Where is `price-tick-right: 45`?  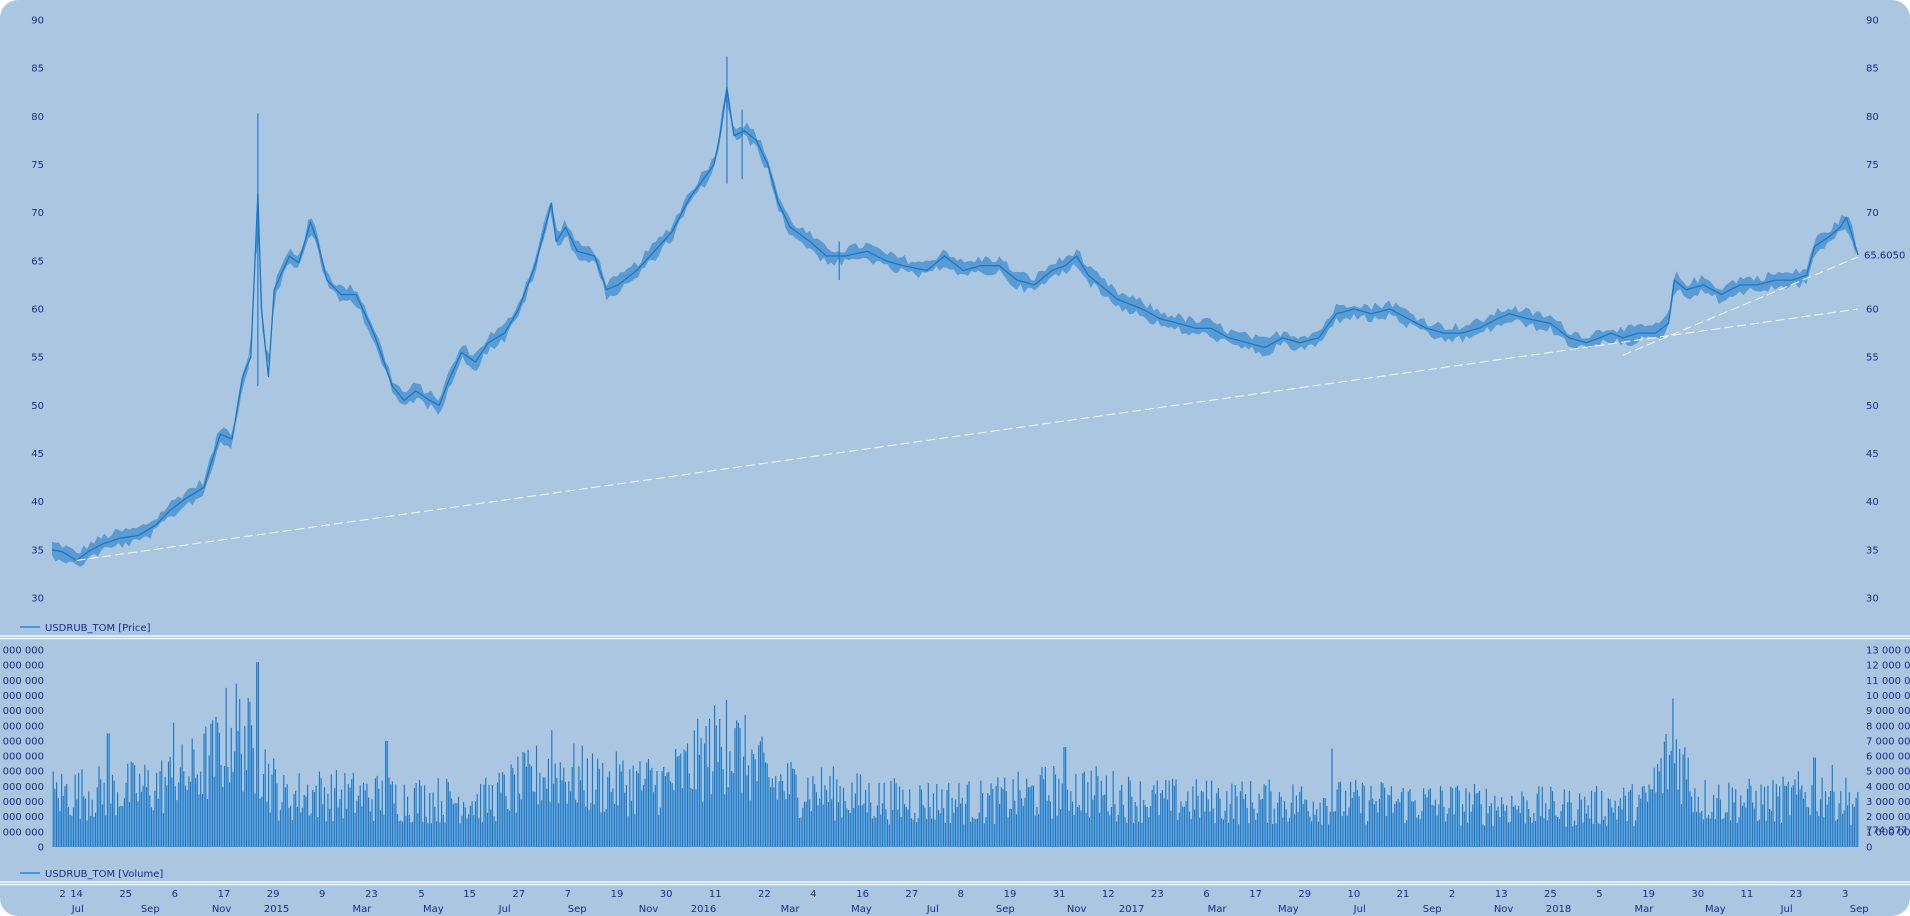 price-tick-right: 45 is located at coordinates (1872, 454).